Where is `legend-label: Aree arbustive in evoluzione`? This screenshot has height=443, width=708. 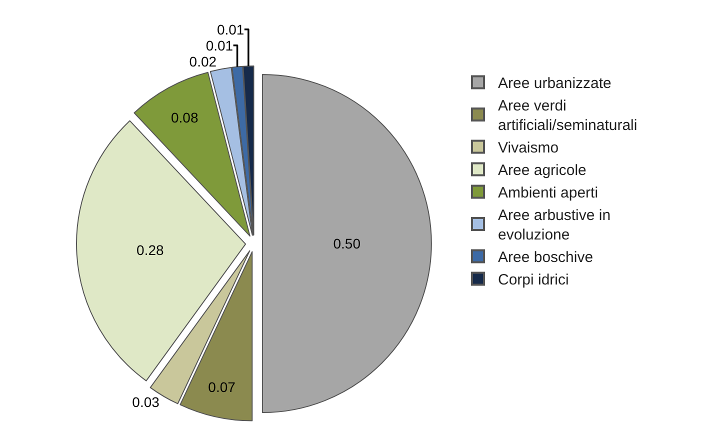 legend-label: Aree arbustive in evoluzione is located at coordinates (554, 225).